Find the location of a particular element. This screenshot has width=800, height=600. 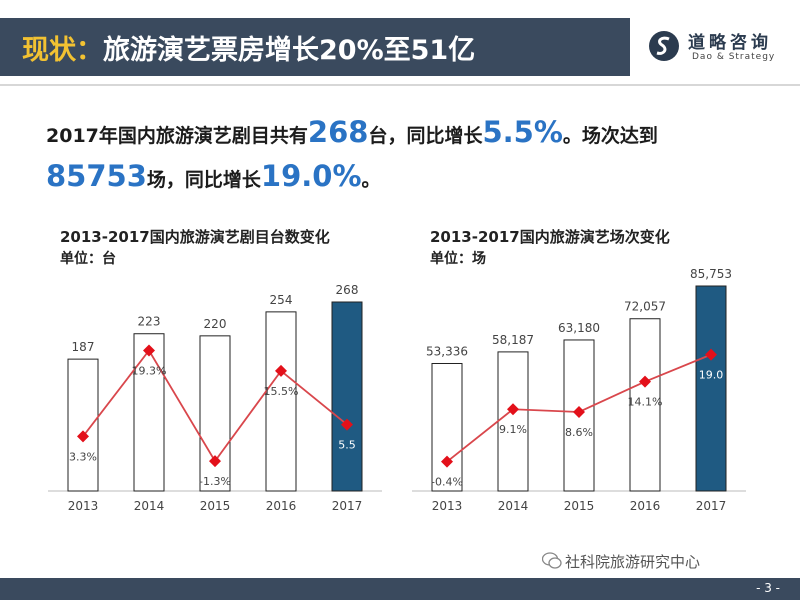

headline-plays-growth: 5.5% is located at coordinates (522, 132).